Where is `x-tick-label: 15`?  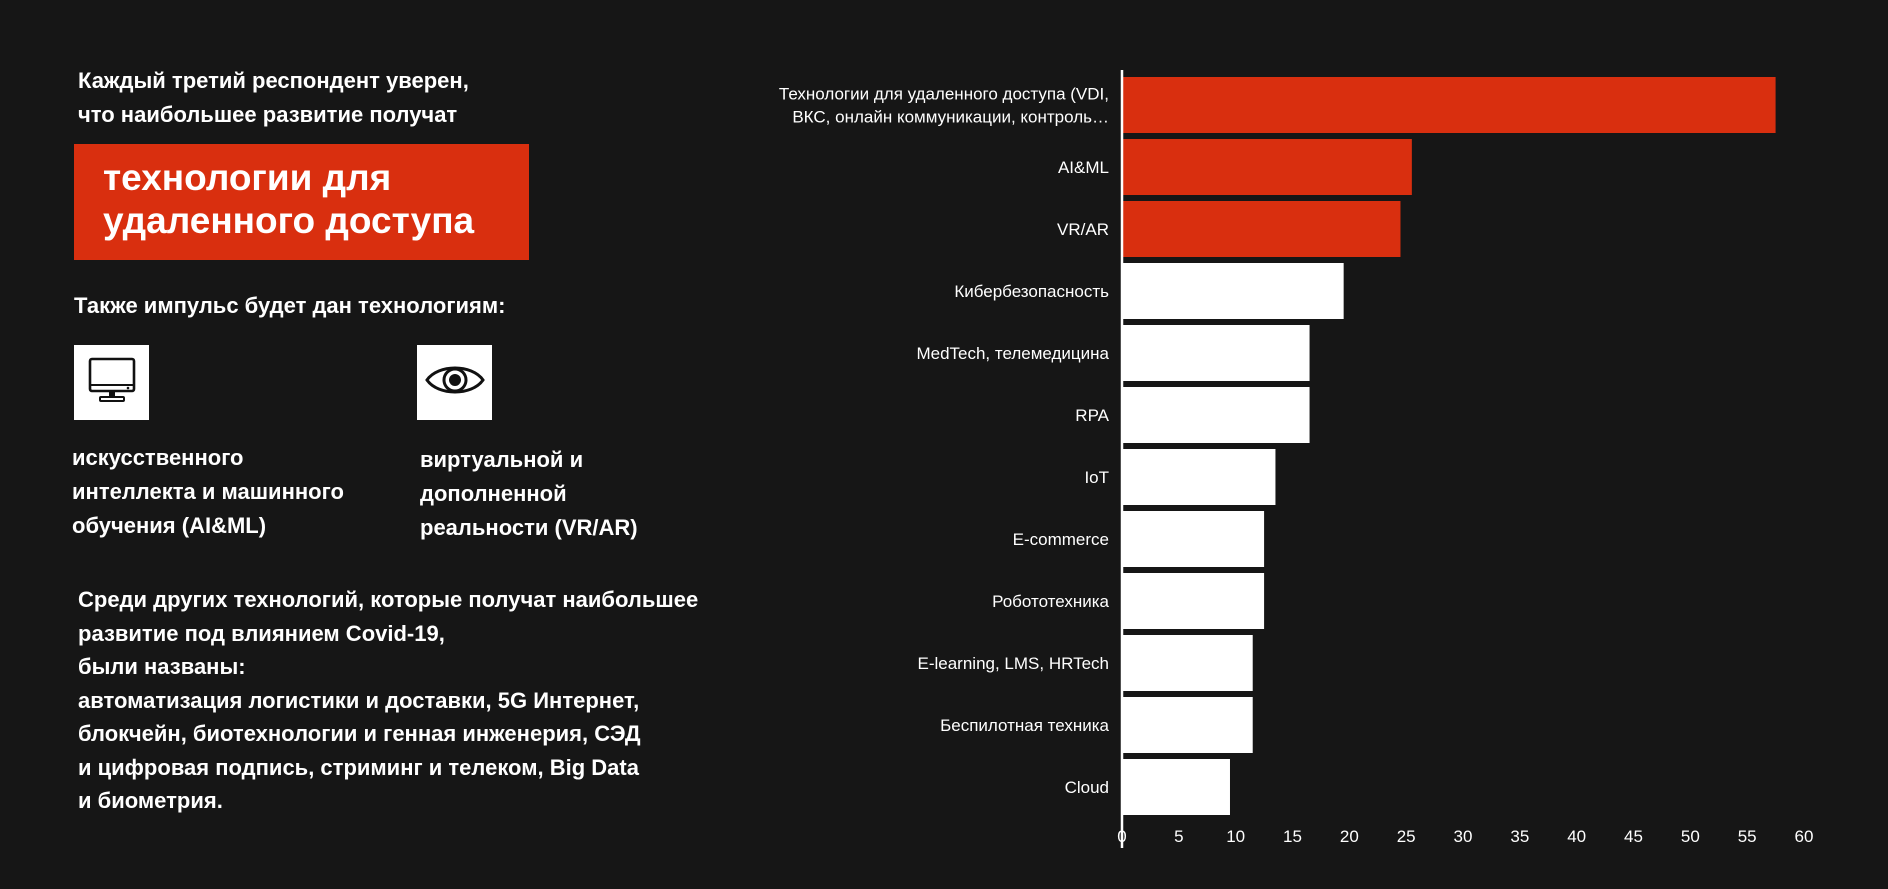
x-tick-label: 15 is located at coordinates (1292, 836).